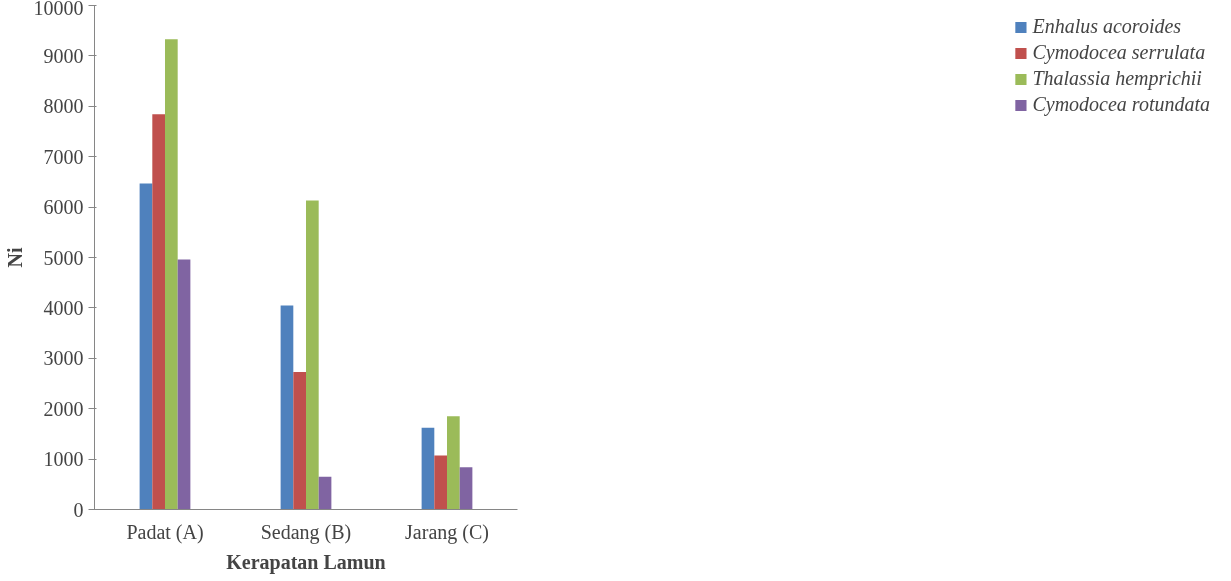 This screenshot has height=581, width=1231. I want to click on x-tick-label: Padat (A), so click(165, 532).